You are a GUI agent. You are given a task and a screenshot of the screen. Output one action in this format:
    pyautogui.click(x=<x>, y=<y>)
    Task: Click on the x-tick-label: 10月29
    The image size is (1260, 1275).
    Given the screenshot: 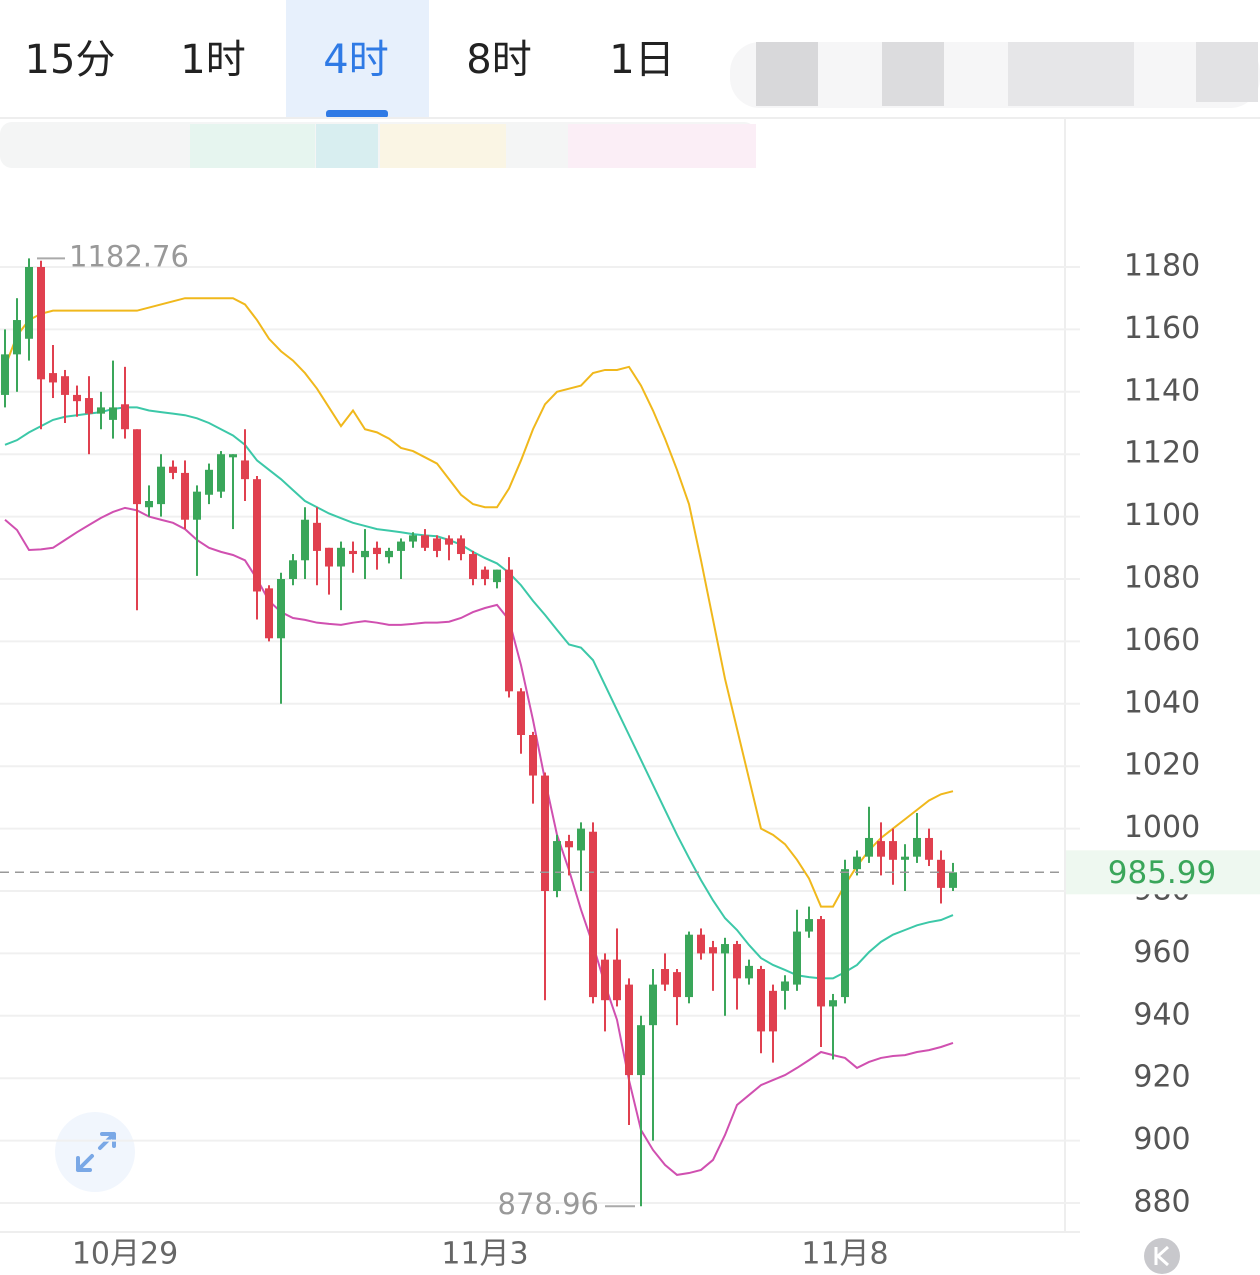 What is the action you would take?
    pyautogui.click(x=125, y=1254)
    